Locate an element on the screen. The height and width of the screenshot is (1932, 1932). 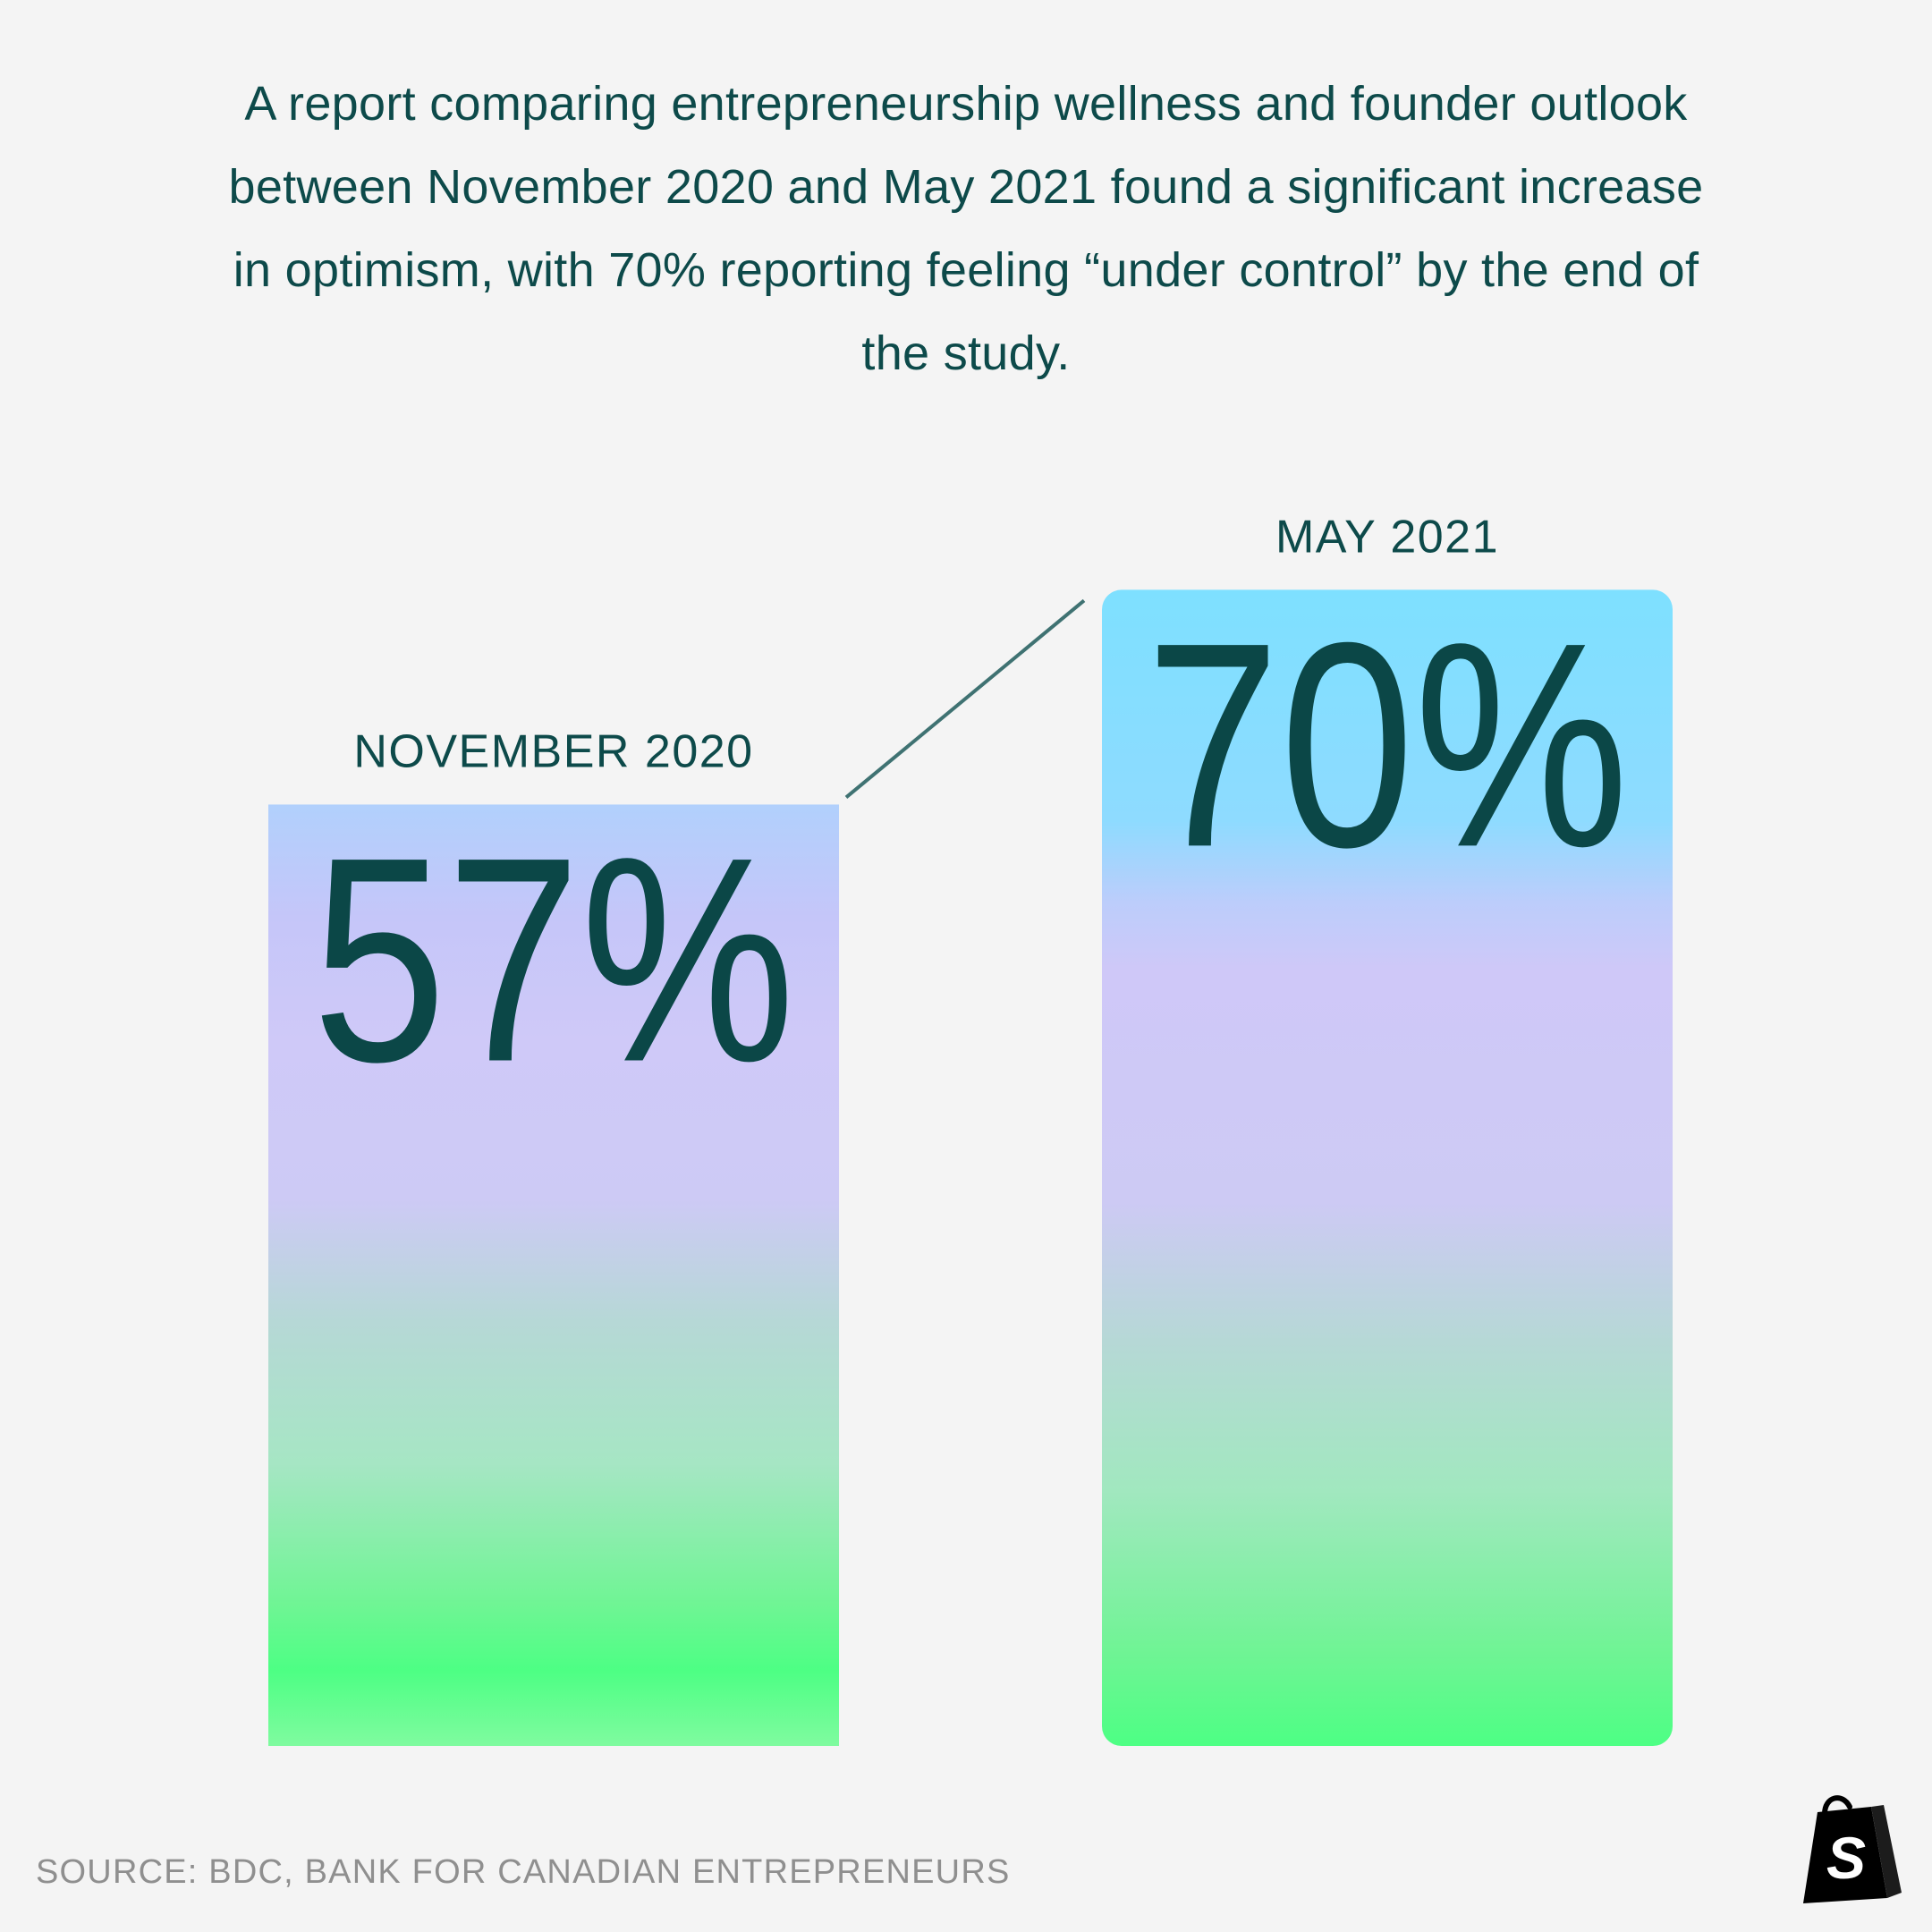
category-label: MAY 2021 is located at coordinates (1387, 537).